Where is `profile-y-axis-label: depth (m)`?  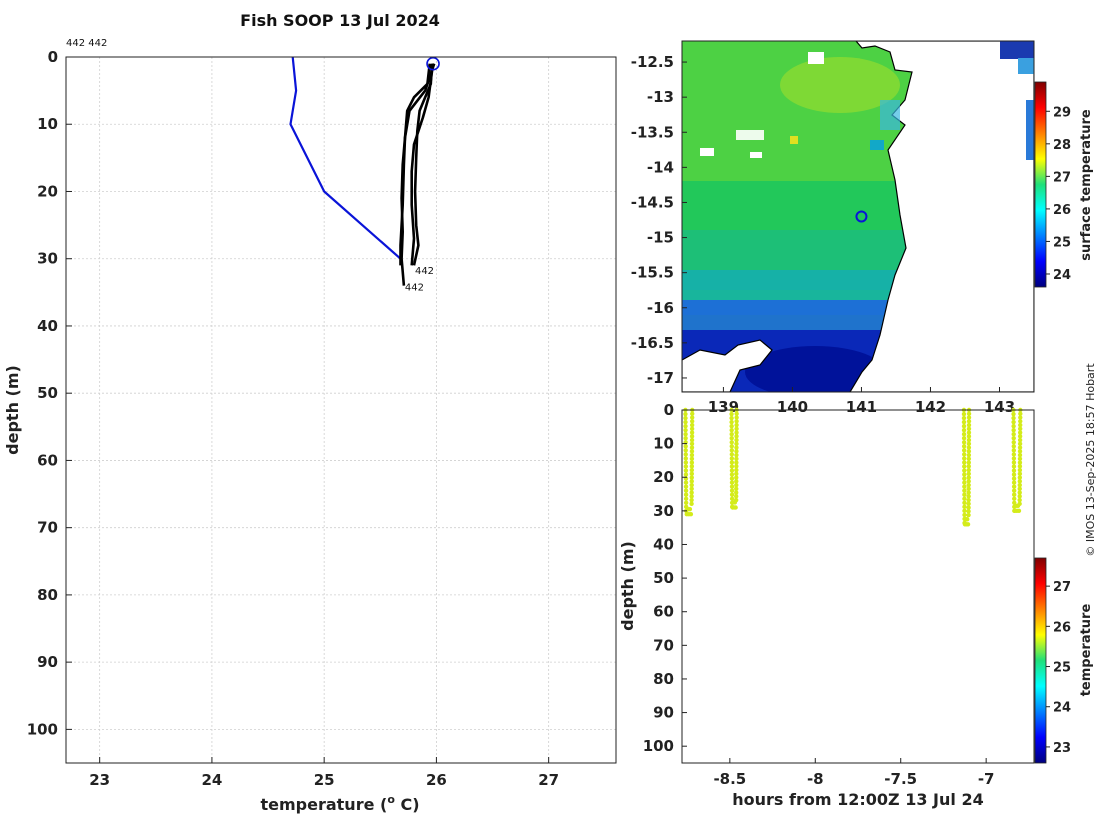 profile-y-axis-label: depth (m) is located at coordinates (12, 410).